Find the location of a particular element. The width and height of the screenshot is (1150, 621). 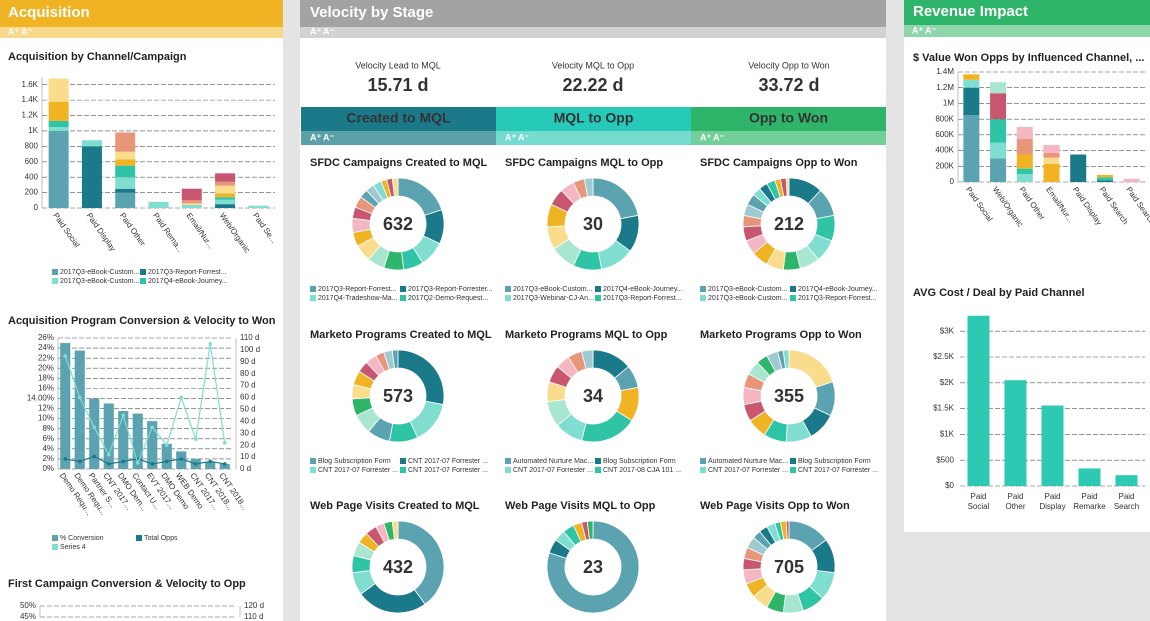

y-tick-label: $3K is located at coordinates (947, 330).